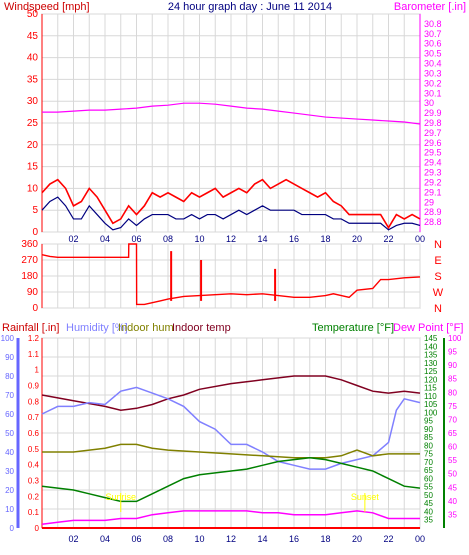 Image resolution: width=469 pixels, height=555 pixels. I want to click on barometer-tick-label: 30.5, so click(433, 54).